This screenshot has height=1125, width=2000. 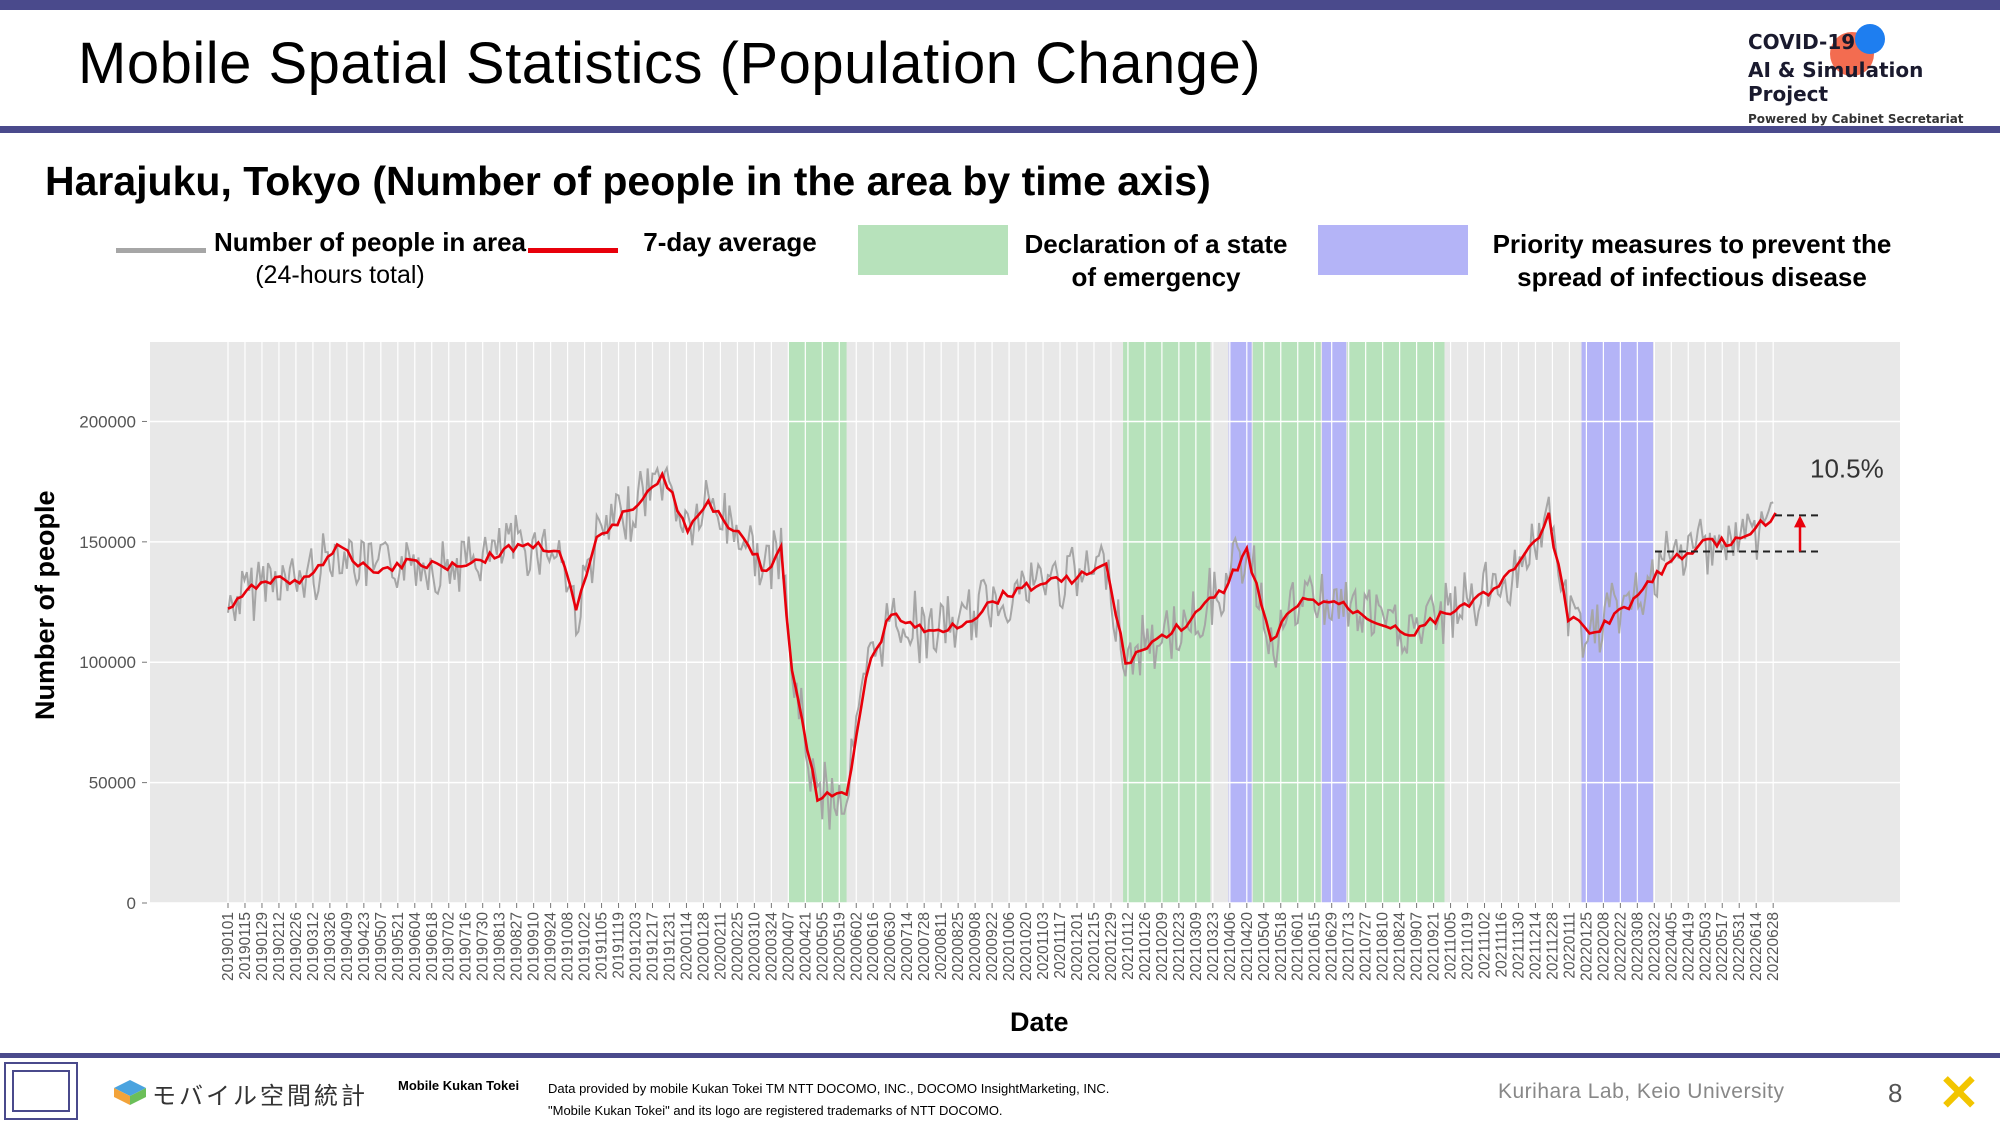 What do you see at coordinates (839, 946) in the screenshot?
I see `x-tick-label: 20200519` at bounding box center [839, 946].